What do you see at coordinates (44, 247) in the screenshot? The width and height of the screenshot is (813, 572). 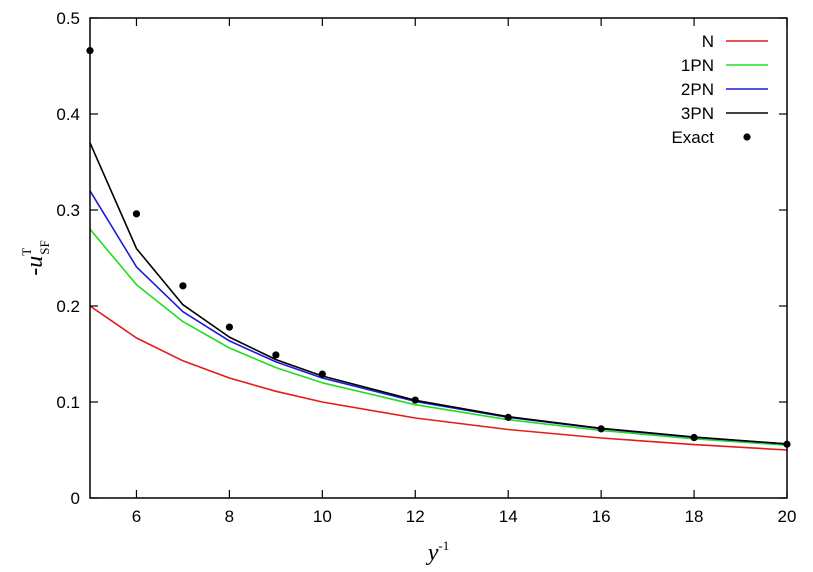 I see `y-axis-title-subscript: SF` at bounding box center [44, 247].